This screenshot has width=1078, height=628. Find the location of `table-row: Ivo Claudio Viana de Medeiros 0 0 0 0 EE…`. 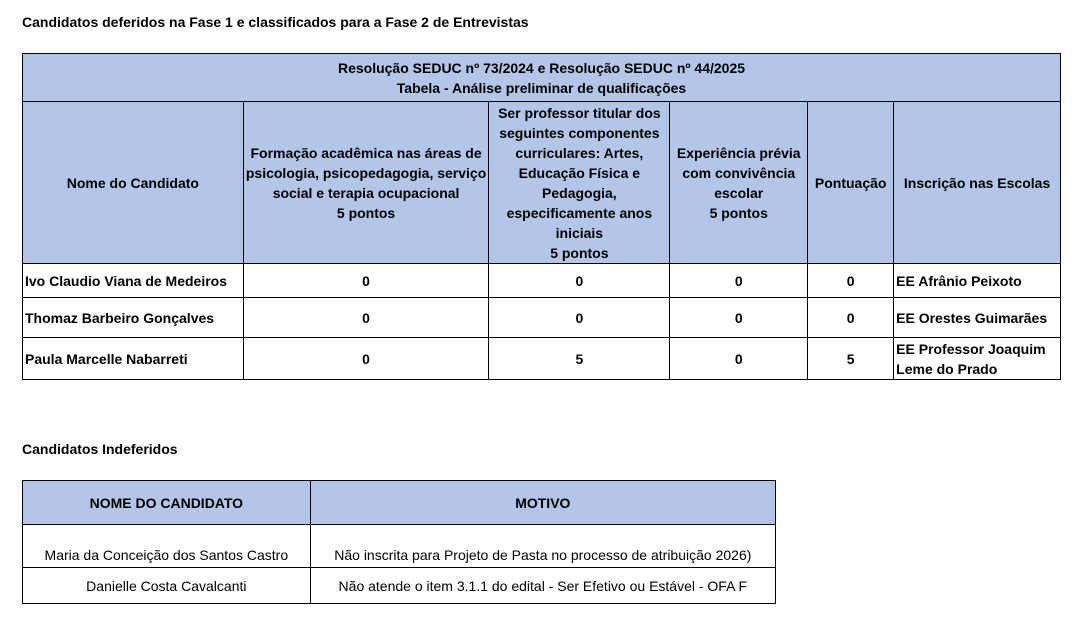

table-row: Ivo Claudio Viana de Medeiros 0 0 0 0 EE… is located at coordinates (541, 280).